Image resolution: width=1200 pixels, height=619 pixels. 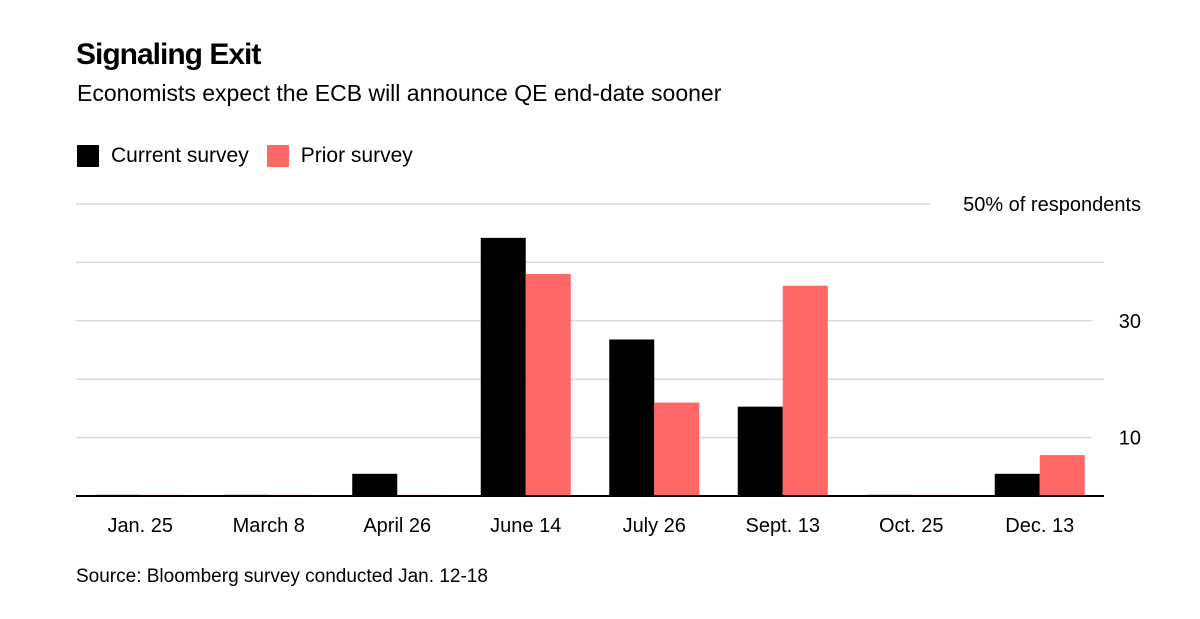 I want to click on legend-label-current: Current survey, so click(x=180, y=155).